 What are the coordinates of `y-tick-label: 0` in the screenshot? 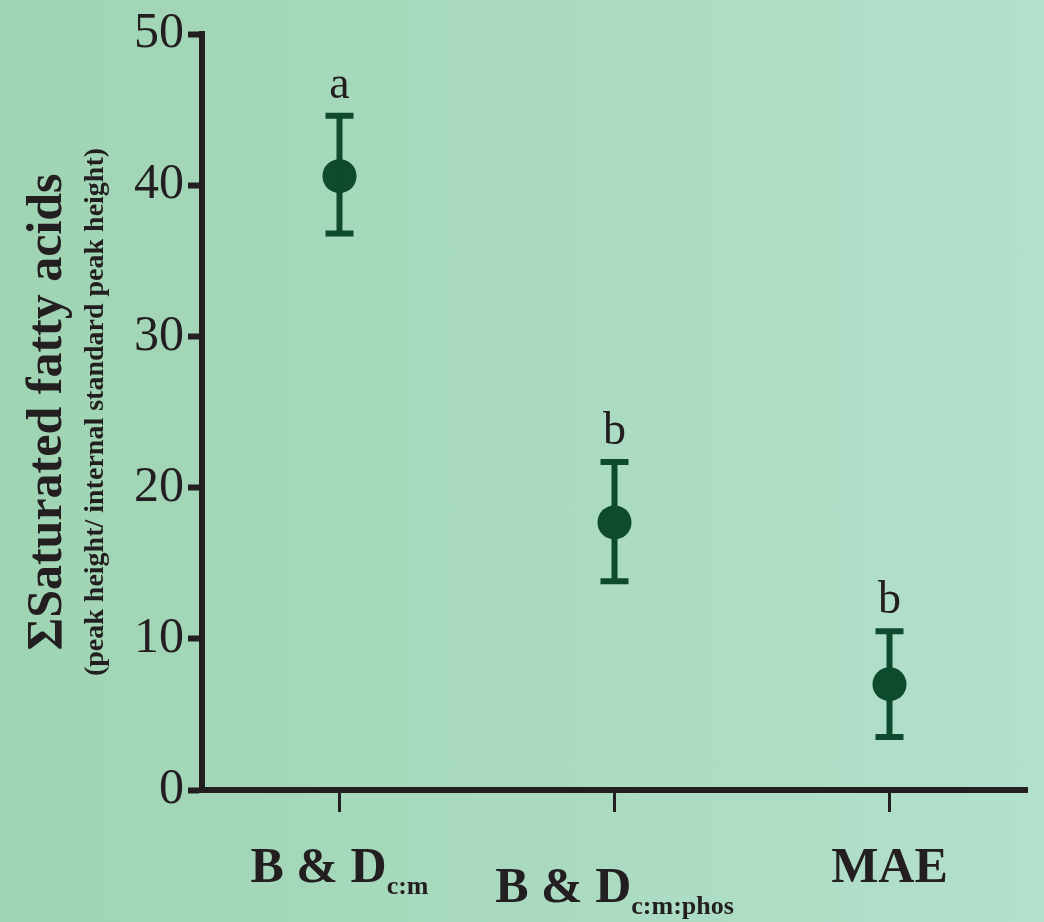 It's located at (171, 786).